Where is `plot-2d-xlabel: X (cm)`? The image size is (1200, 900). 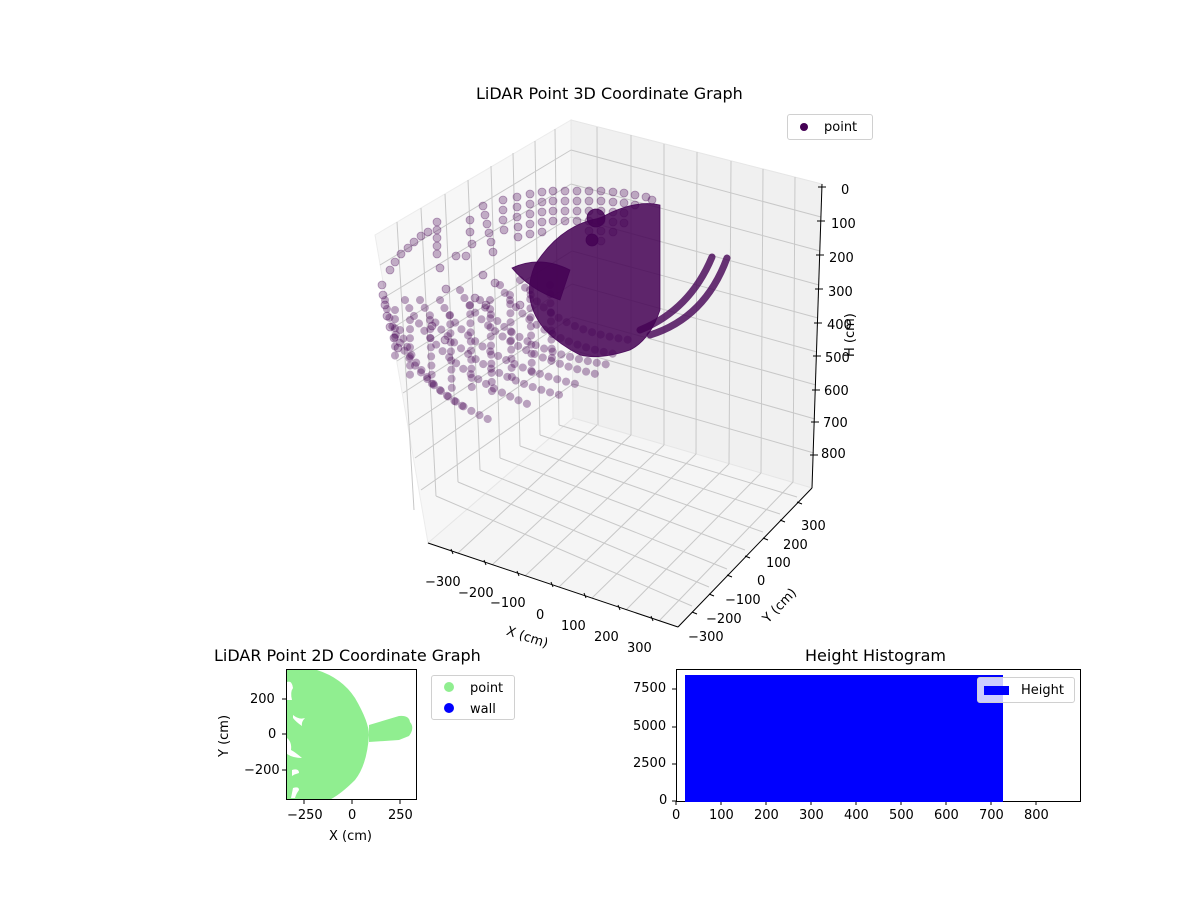 plot-2d-xlabel: X (cm) is located at coordinates (350, 836).